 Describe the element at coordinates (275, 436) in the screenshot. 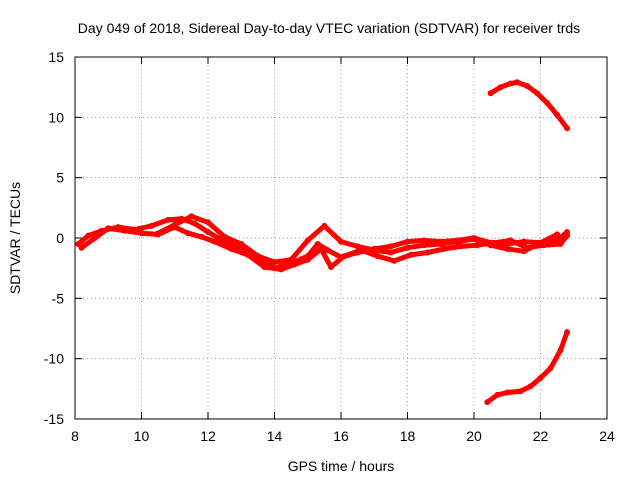

I see `x-tick-label: 14` at that location.